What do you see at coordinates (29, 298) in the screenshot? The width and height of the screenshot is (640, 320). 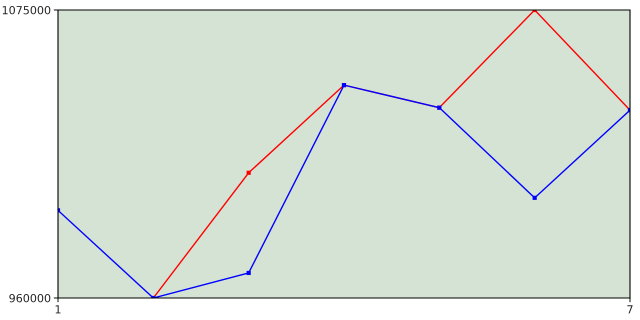 I see `y-tick-label: 960000` at bounding box center [29, 298].